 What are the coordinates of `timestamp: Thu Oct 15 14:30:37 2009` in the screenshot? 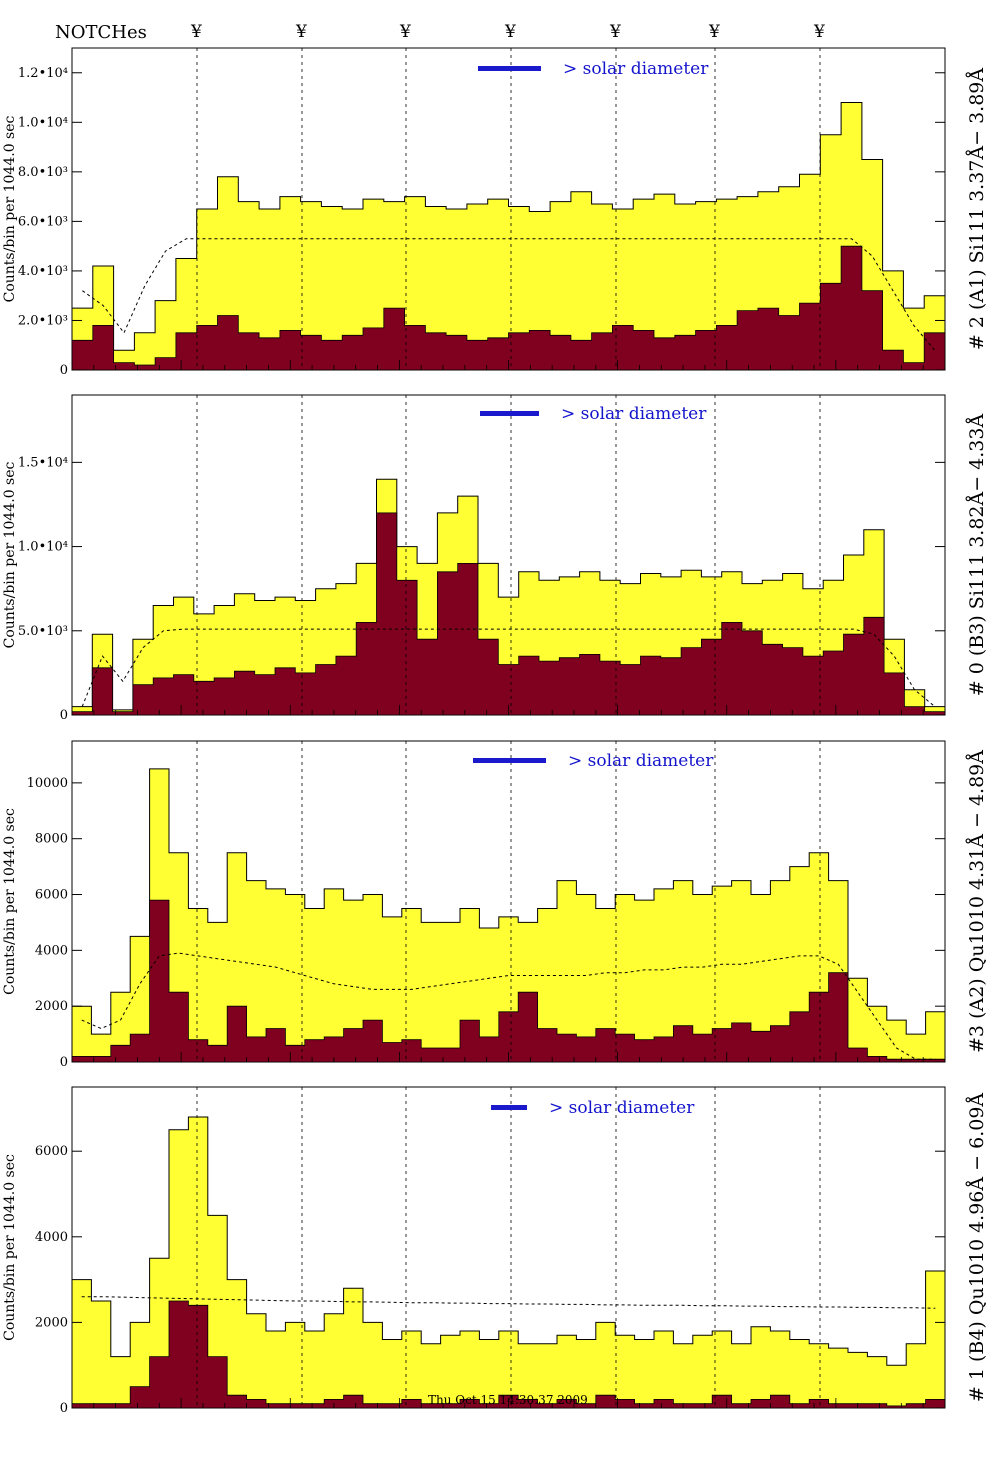 It's located at (508, 1400).